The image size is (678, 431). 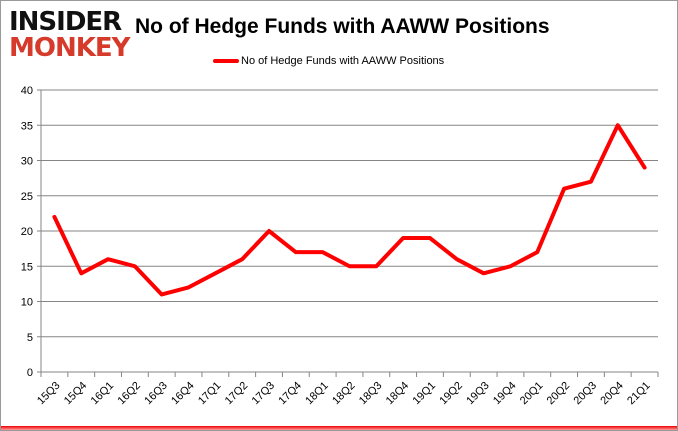 What do you see at coordinates (129, 394) in the screenshot?
I see `x-tick-label: 16Q2` at bounding box center [129, 394].